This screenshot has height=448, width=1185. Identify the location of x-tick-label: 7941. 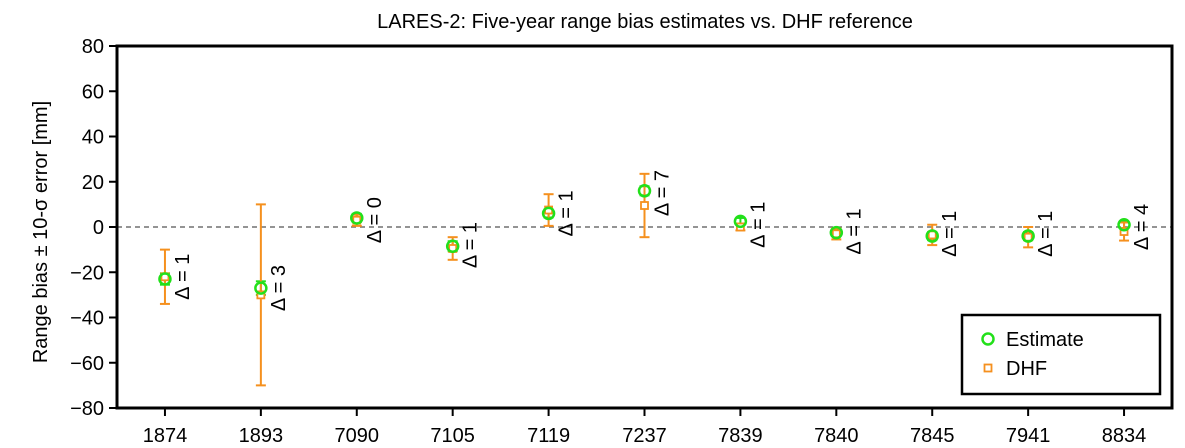
(1028, 436).